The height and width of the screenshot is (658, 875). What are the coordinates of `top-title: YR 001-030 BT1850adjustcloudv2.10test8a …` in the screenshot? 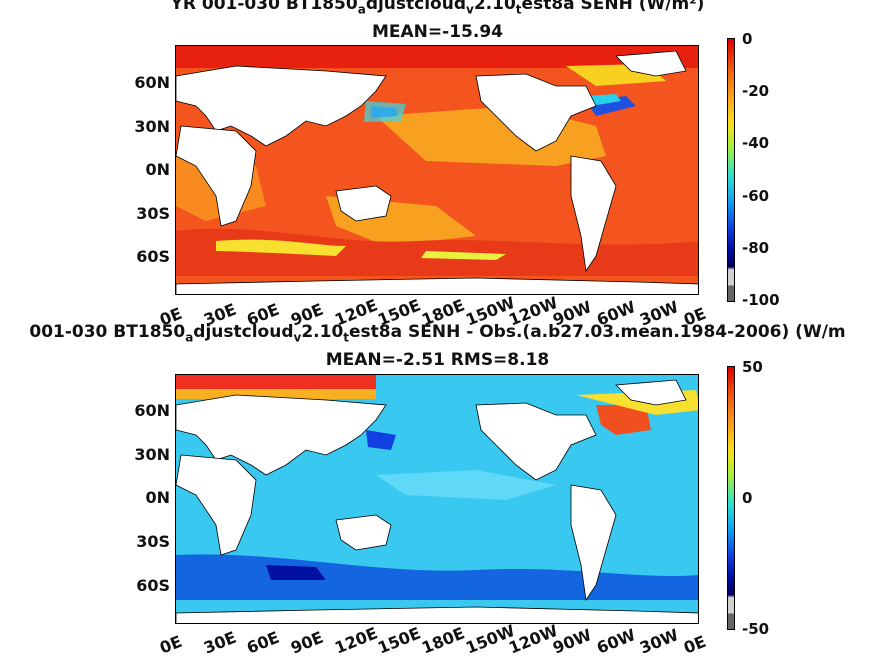 It's located at (437, 8).